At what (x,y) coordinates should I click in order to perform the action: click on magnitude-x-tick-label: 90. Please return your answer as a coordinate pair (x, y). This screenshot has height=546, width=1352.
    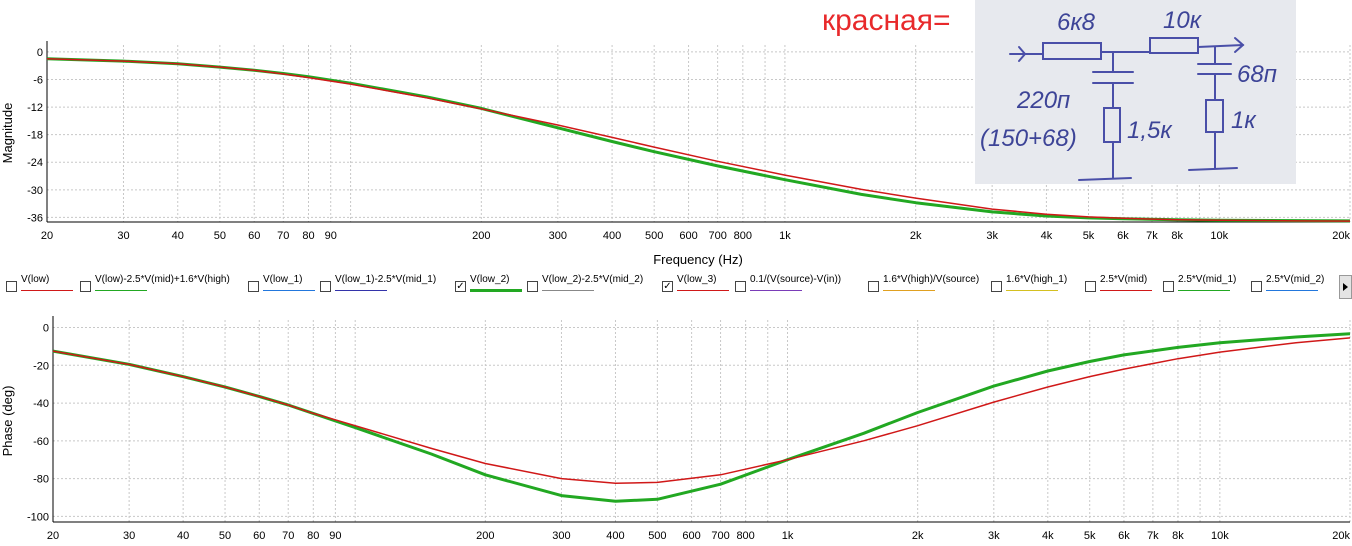
    Looking at the image, I should click on (331, 236).